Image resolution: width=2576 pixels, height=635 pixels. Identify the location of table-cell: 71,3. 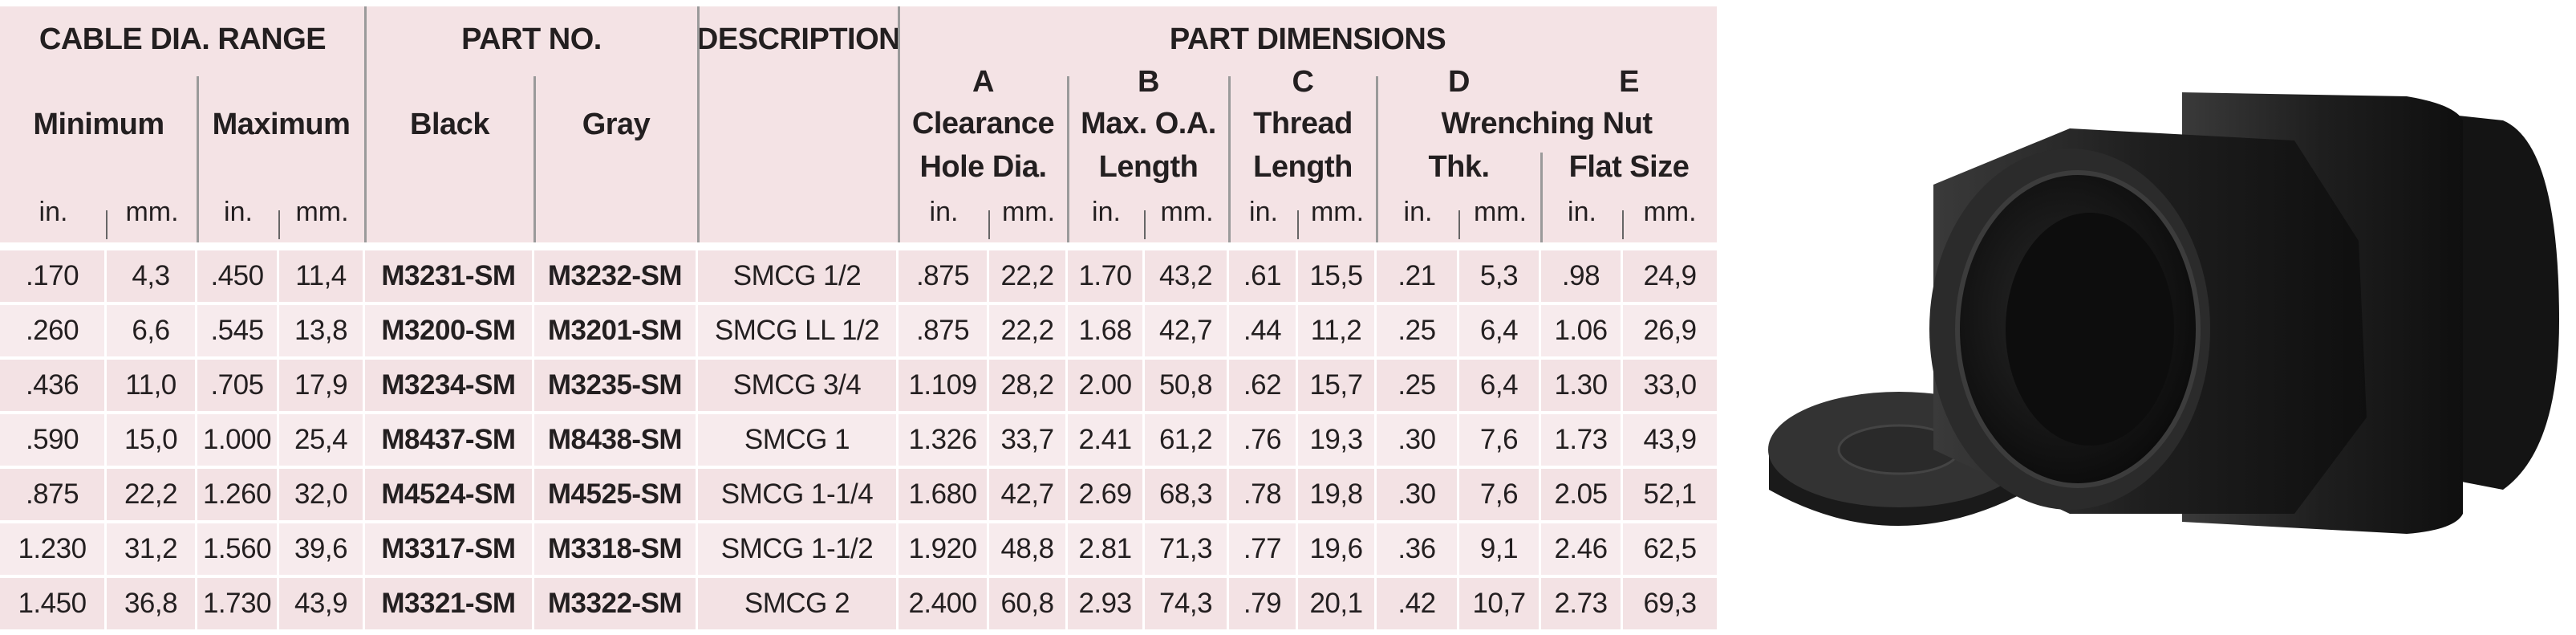
(1187, 549).